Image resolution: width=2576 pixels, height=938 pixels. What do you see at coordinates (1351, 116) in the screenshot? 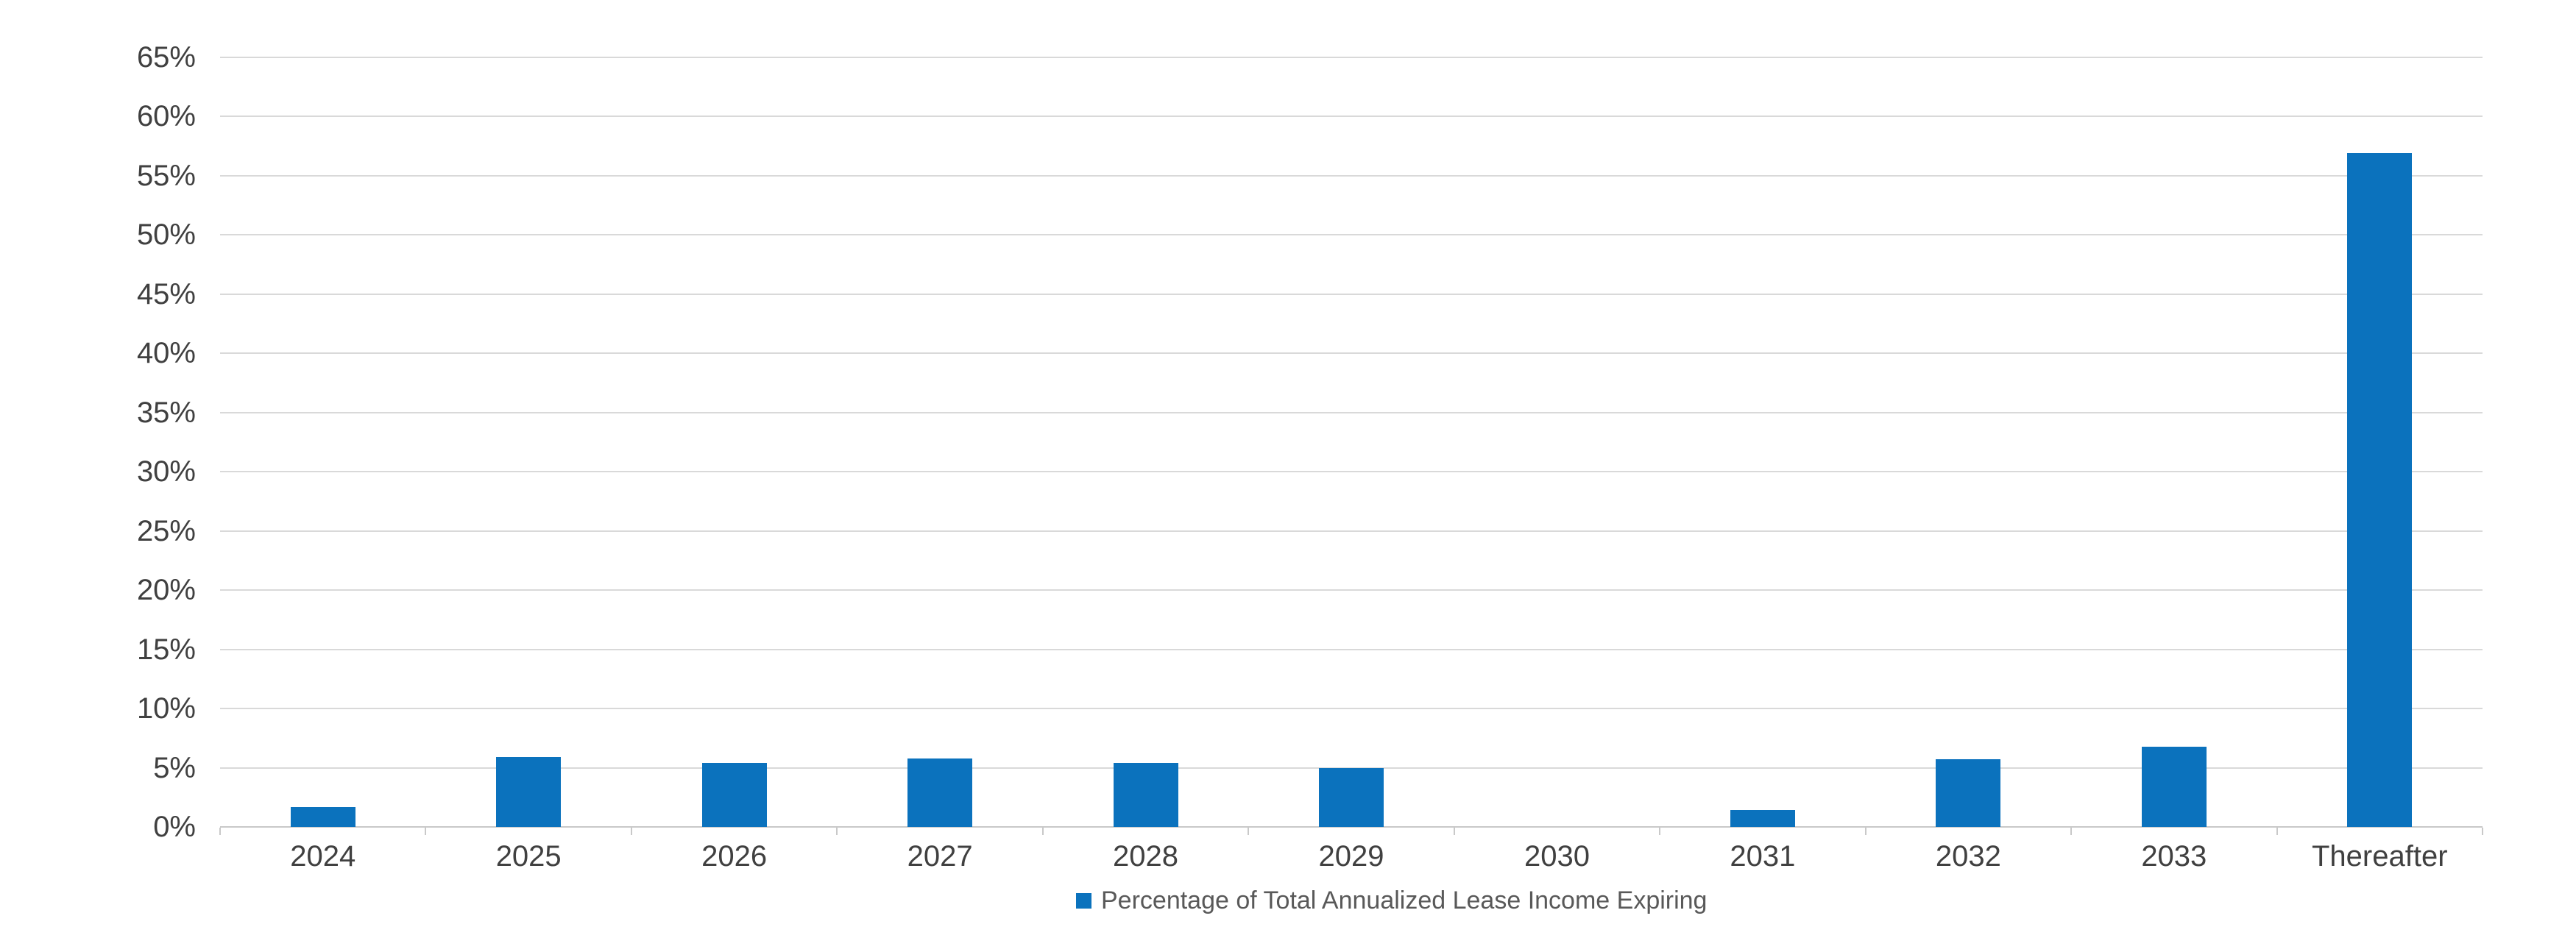
I see `gridline-60%` at bounding box center [1351, 116].